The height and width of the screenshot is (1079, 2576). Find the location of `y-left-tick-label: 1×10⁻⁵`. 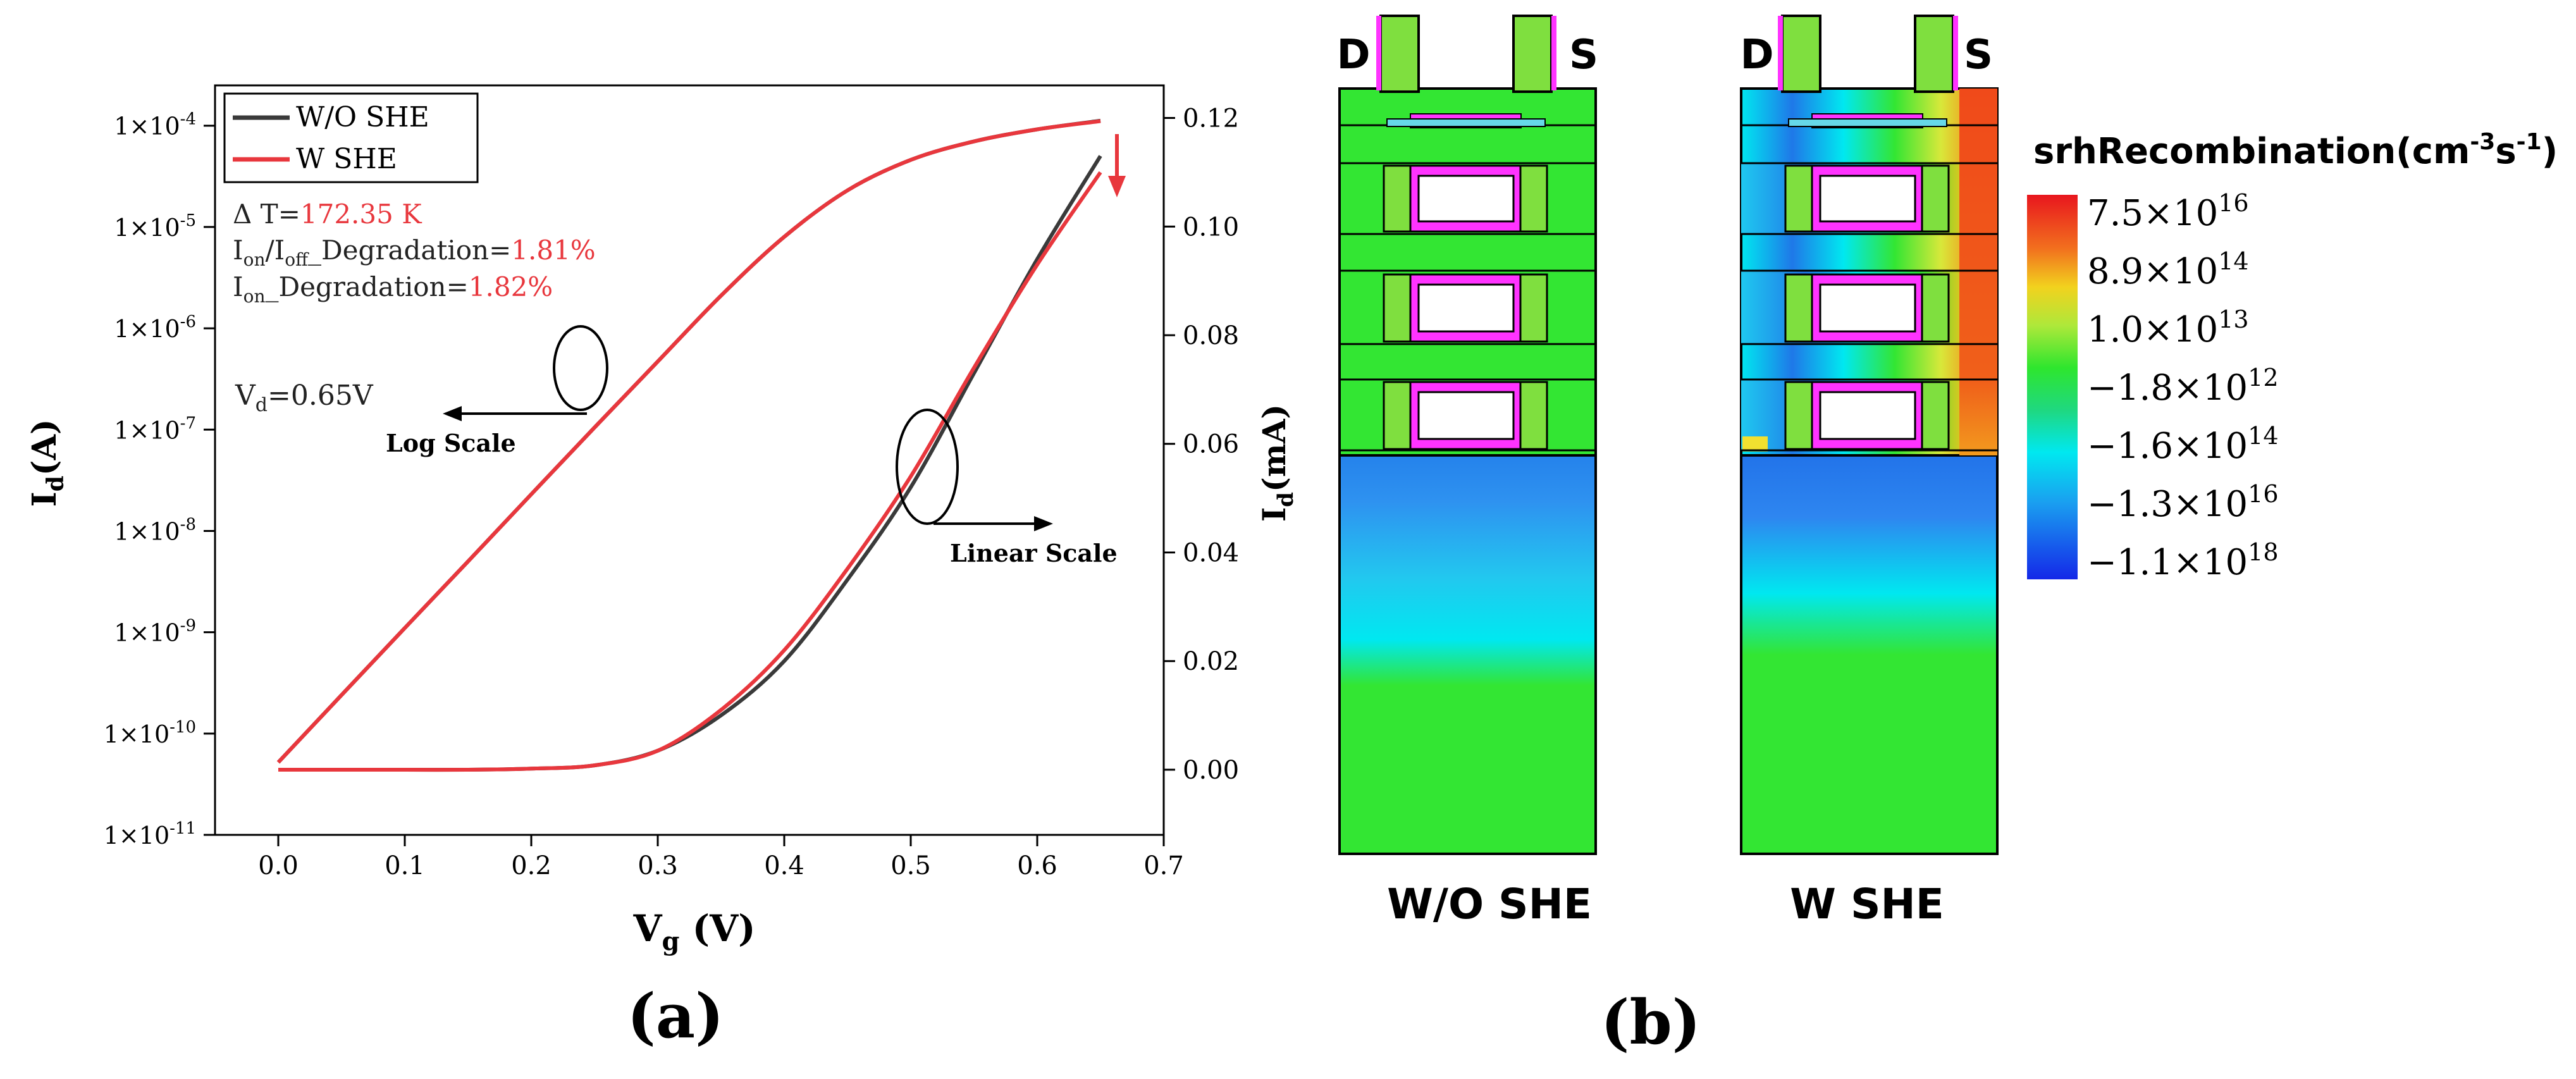

y-left-tick-label: 1×10⁻⁵ is located at coordinates (155, 226).